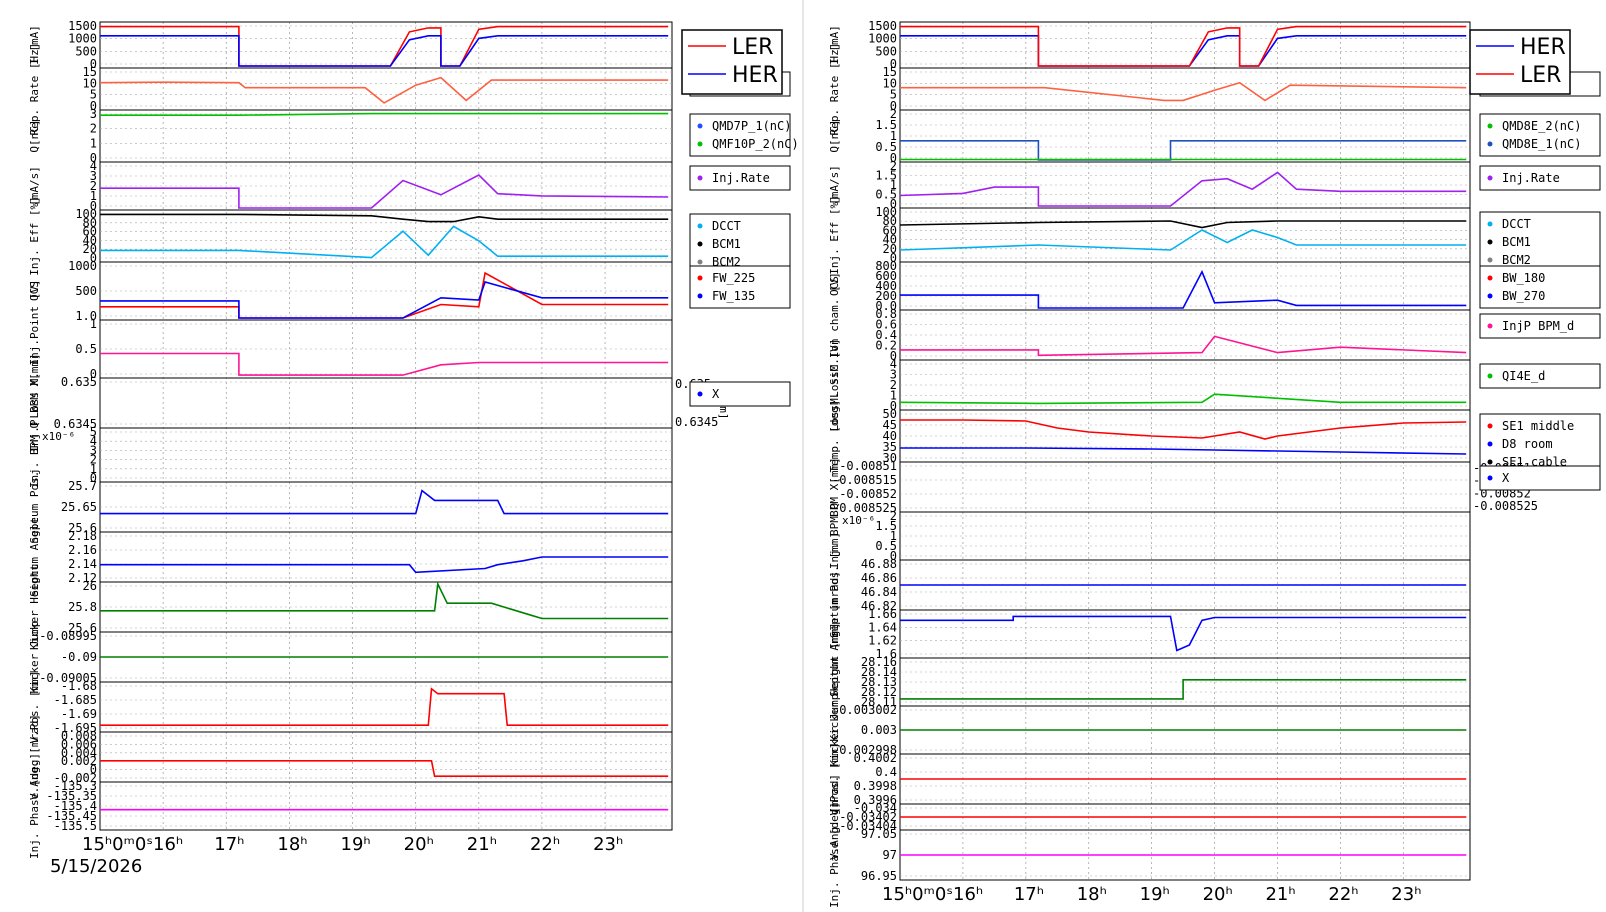 The height and width of the screenshot is (912, 1606). Describe the element at coordinates (834, 286) in the screenshot. I see `y-axis-label: OCS` at that location.